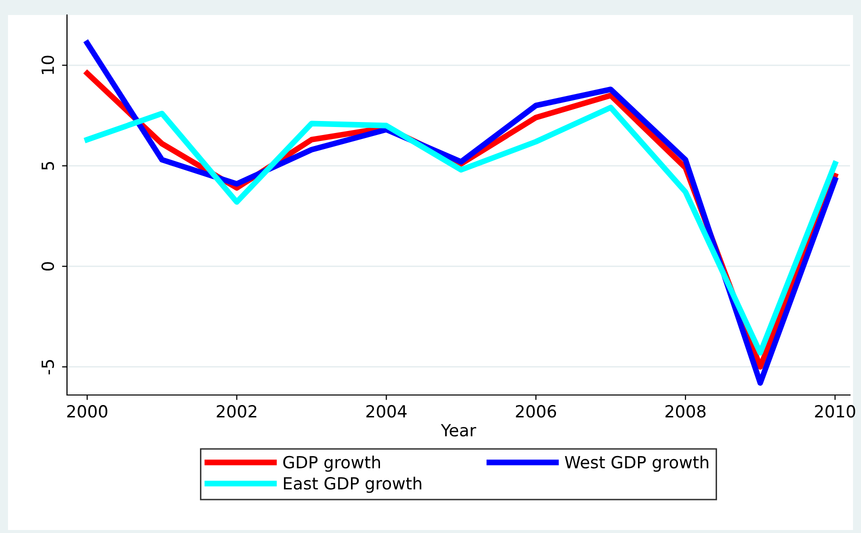 This screenshot has width=861, height=533. What do you see at coordinates (331, 464) in the screenshot?
I see `legend-label: GDP growth` at bounding box center [331, 464].